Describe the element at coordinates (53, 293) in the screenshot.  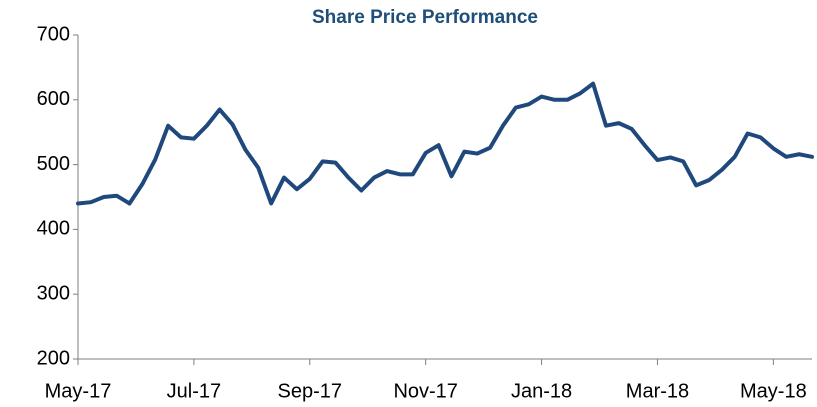
I see `y-tick-label: 300` at that location.